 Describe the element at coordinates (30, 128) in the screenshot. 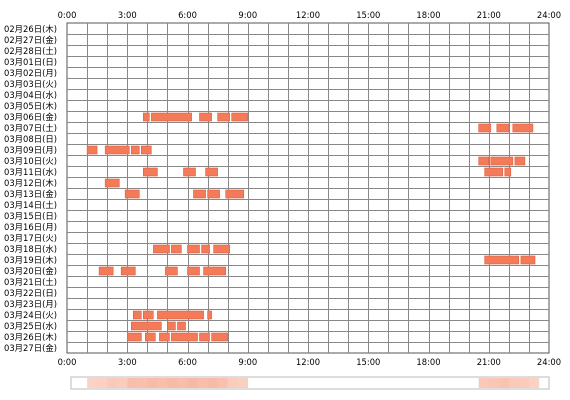

I see `row-label: 03月07日(土)` at that location.